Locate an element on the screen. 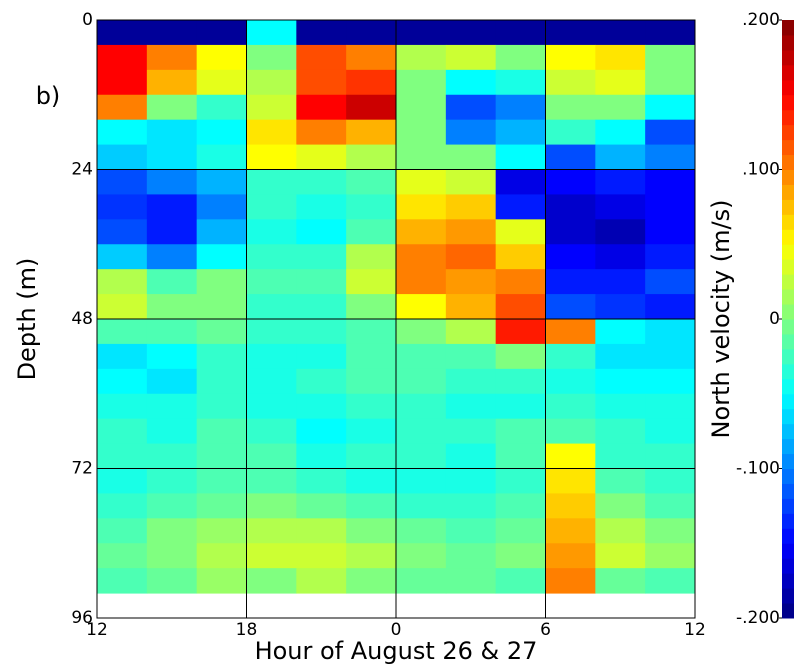 The image size is (794, 669). y-tick-label: 0 is located at coordinates (87, 20).